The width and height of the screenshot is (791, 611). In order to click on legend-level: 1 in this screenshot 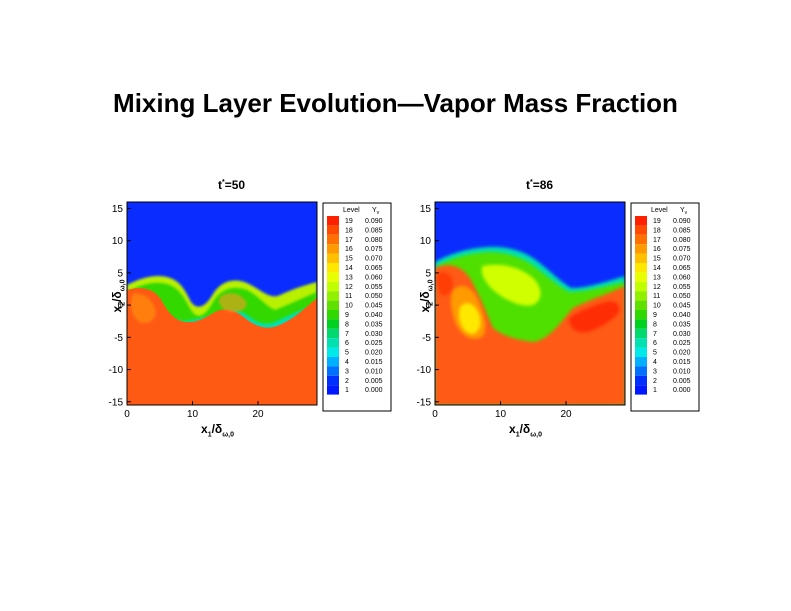, I will do `click(347, 390)`.